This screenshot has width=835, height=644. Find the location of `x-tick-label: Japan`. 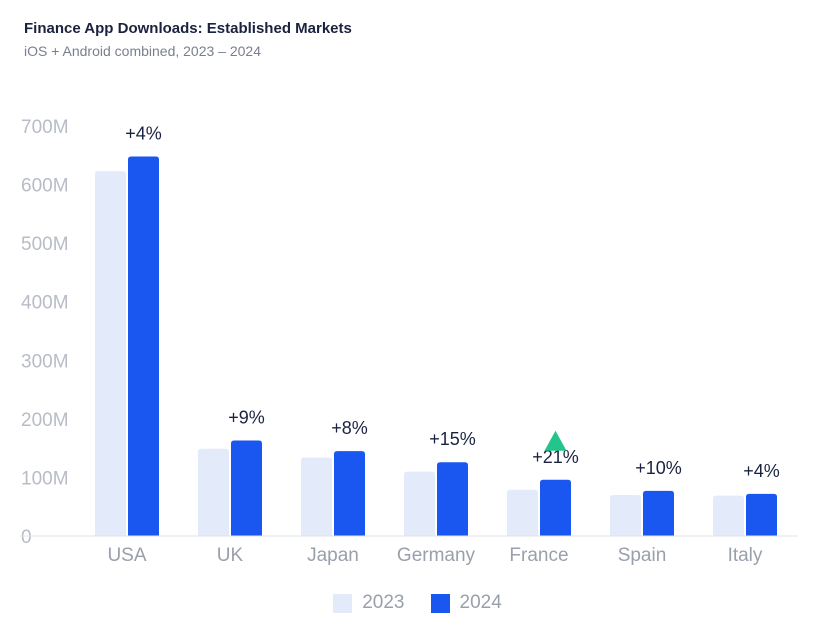

x-tick-label: Japan is located at coordinates (333, 555).